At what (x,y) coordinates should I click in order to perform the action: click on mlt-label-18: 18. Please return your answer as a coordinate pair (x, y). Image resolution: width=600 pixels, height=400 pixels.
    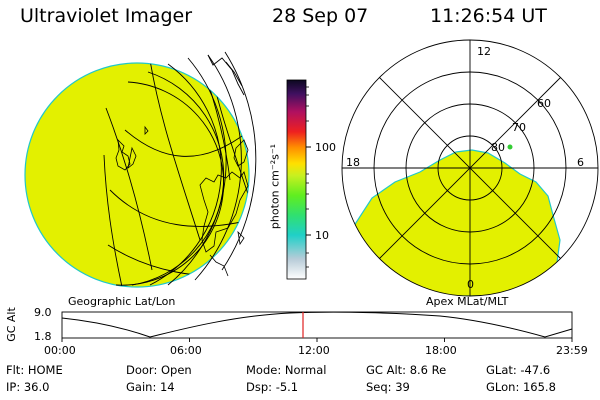
    Looking at the image, I should click on (353, 162).